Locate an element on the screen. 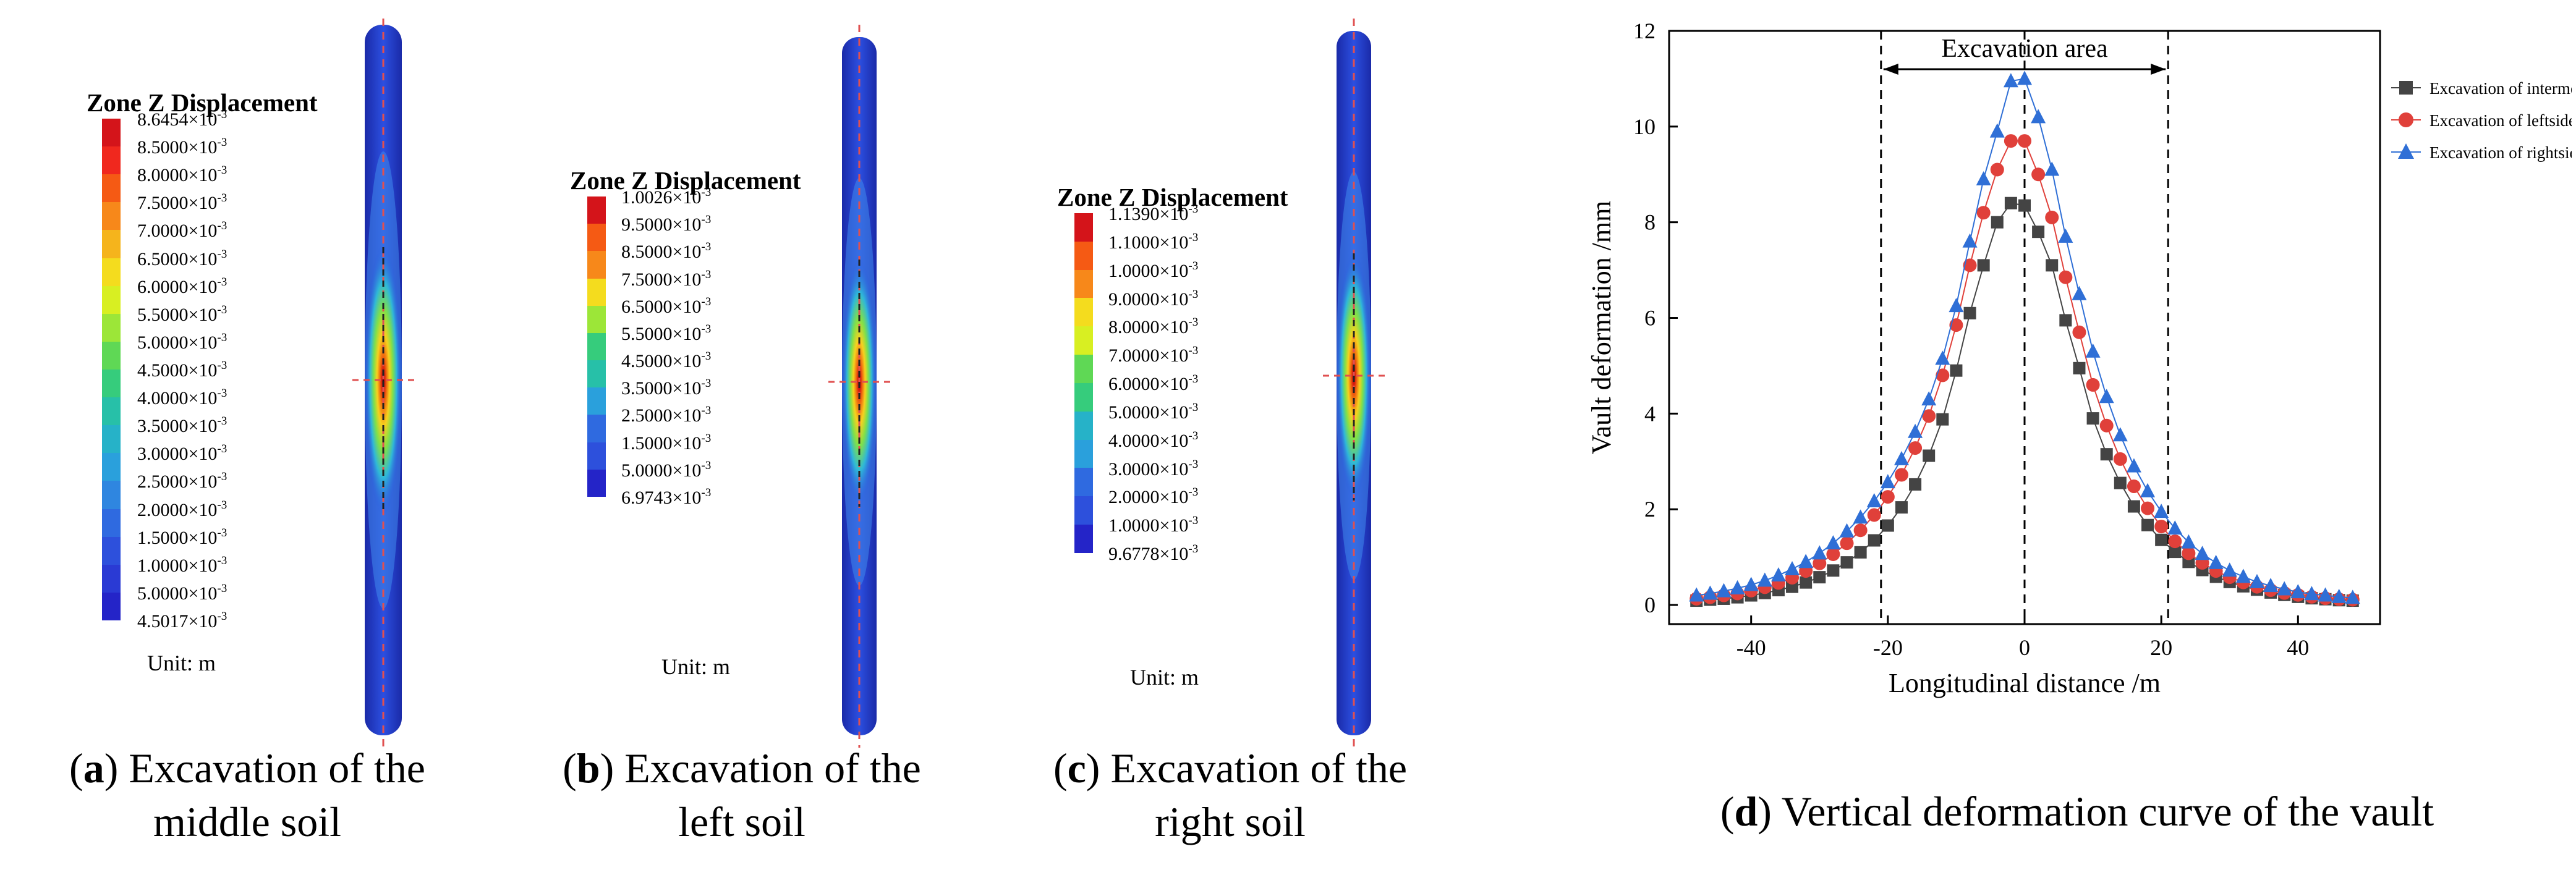 This screenshot has width=2576, height=883. legend-value: 3.5000×10⁻³ is located at coordinates (182, 426).